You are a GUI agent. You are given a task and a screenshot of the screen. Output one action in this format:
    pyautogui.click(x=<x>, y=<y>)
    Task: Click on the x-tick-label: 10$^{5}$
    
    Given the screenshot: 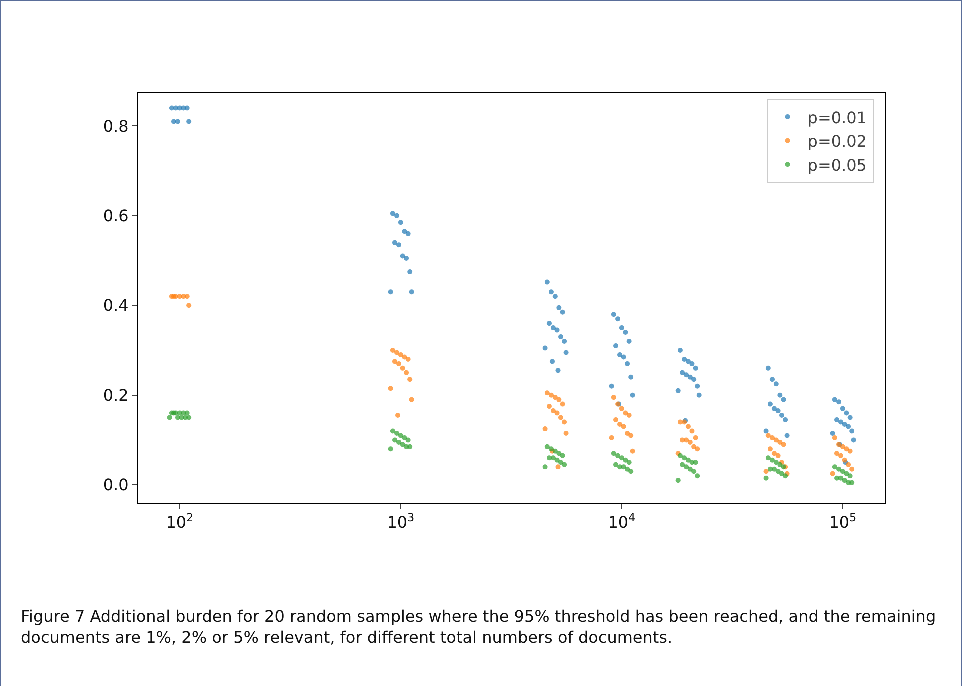 What is the action you would take?
    pyautogui.click(x=843, y=521)
    